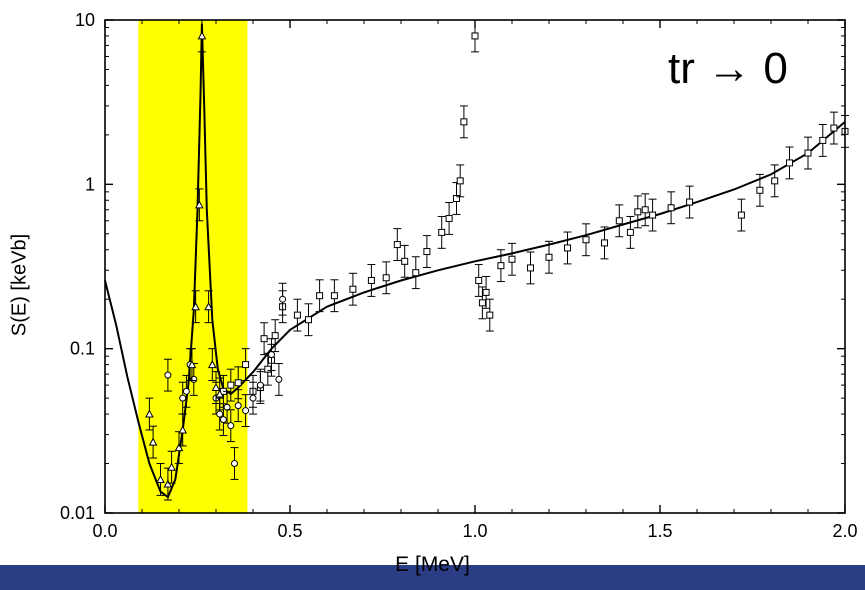 This screenshot has width=865, height=590. What do you see at coordinates (728, 68) in the screenshot?
I see `annotation-text: tr → 0` at bounding box center [728, 68].